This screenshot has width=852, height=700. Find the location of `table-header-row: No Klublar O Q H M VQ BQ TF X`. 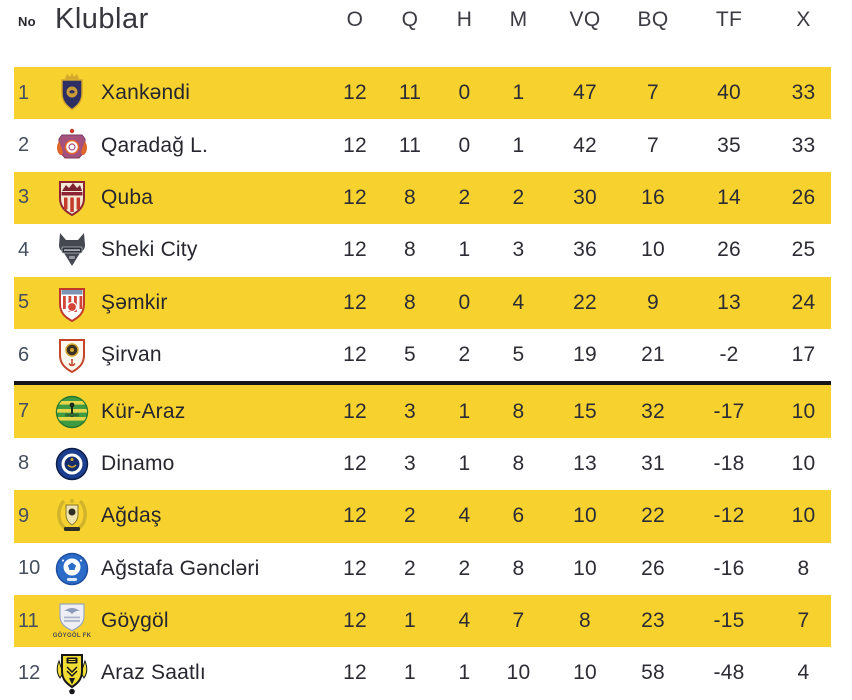

table-header-row: No Klublar O Q H M VQ BQ TF X is located at coordinates (422, 33).